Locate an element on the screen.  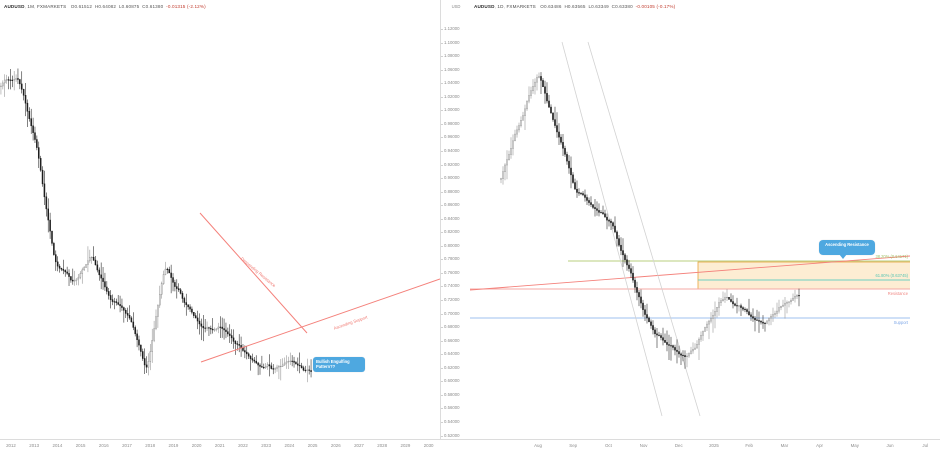
exchange-label: FXMARKETS is located at coordinates (51, 6).